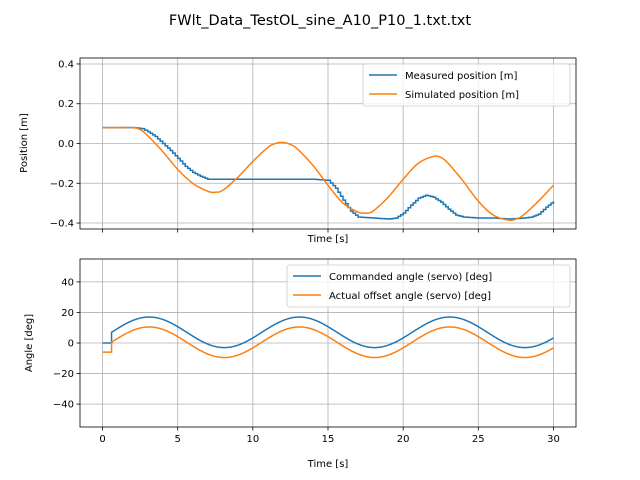 The width and height of the screenshot is (640, 480). I want to click on angle-y-tick-label: −40, so click(63, 405).